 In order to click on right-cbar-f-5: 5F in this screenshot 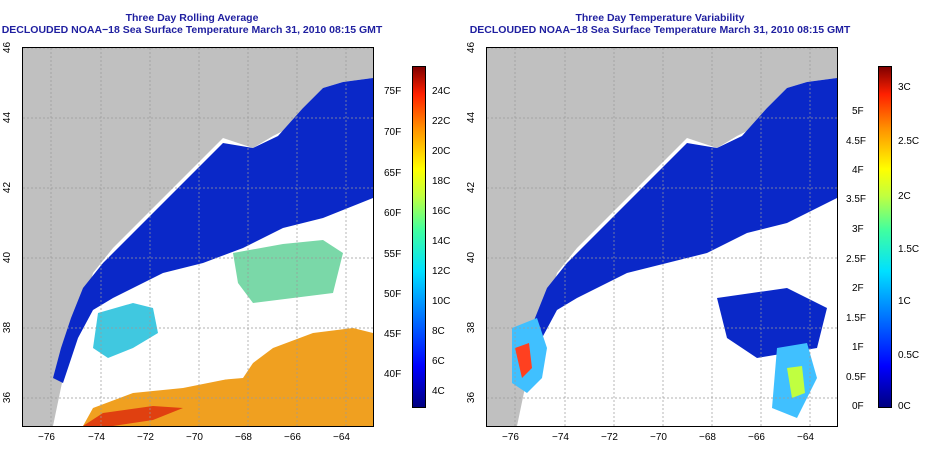, I will do `click(858, 111)`.